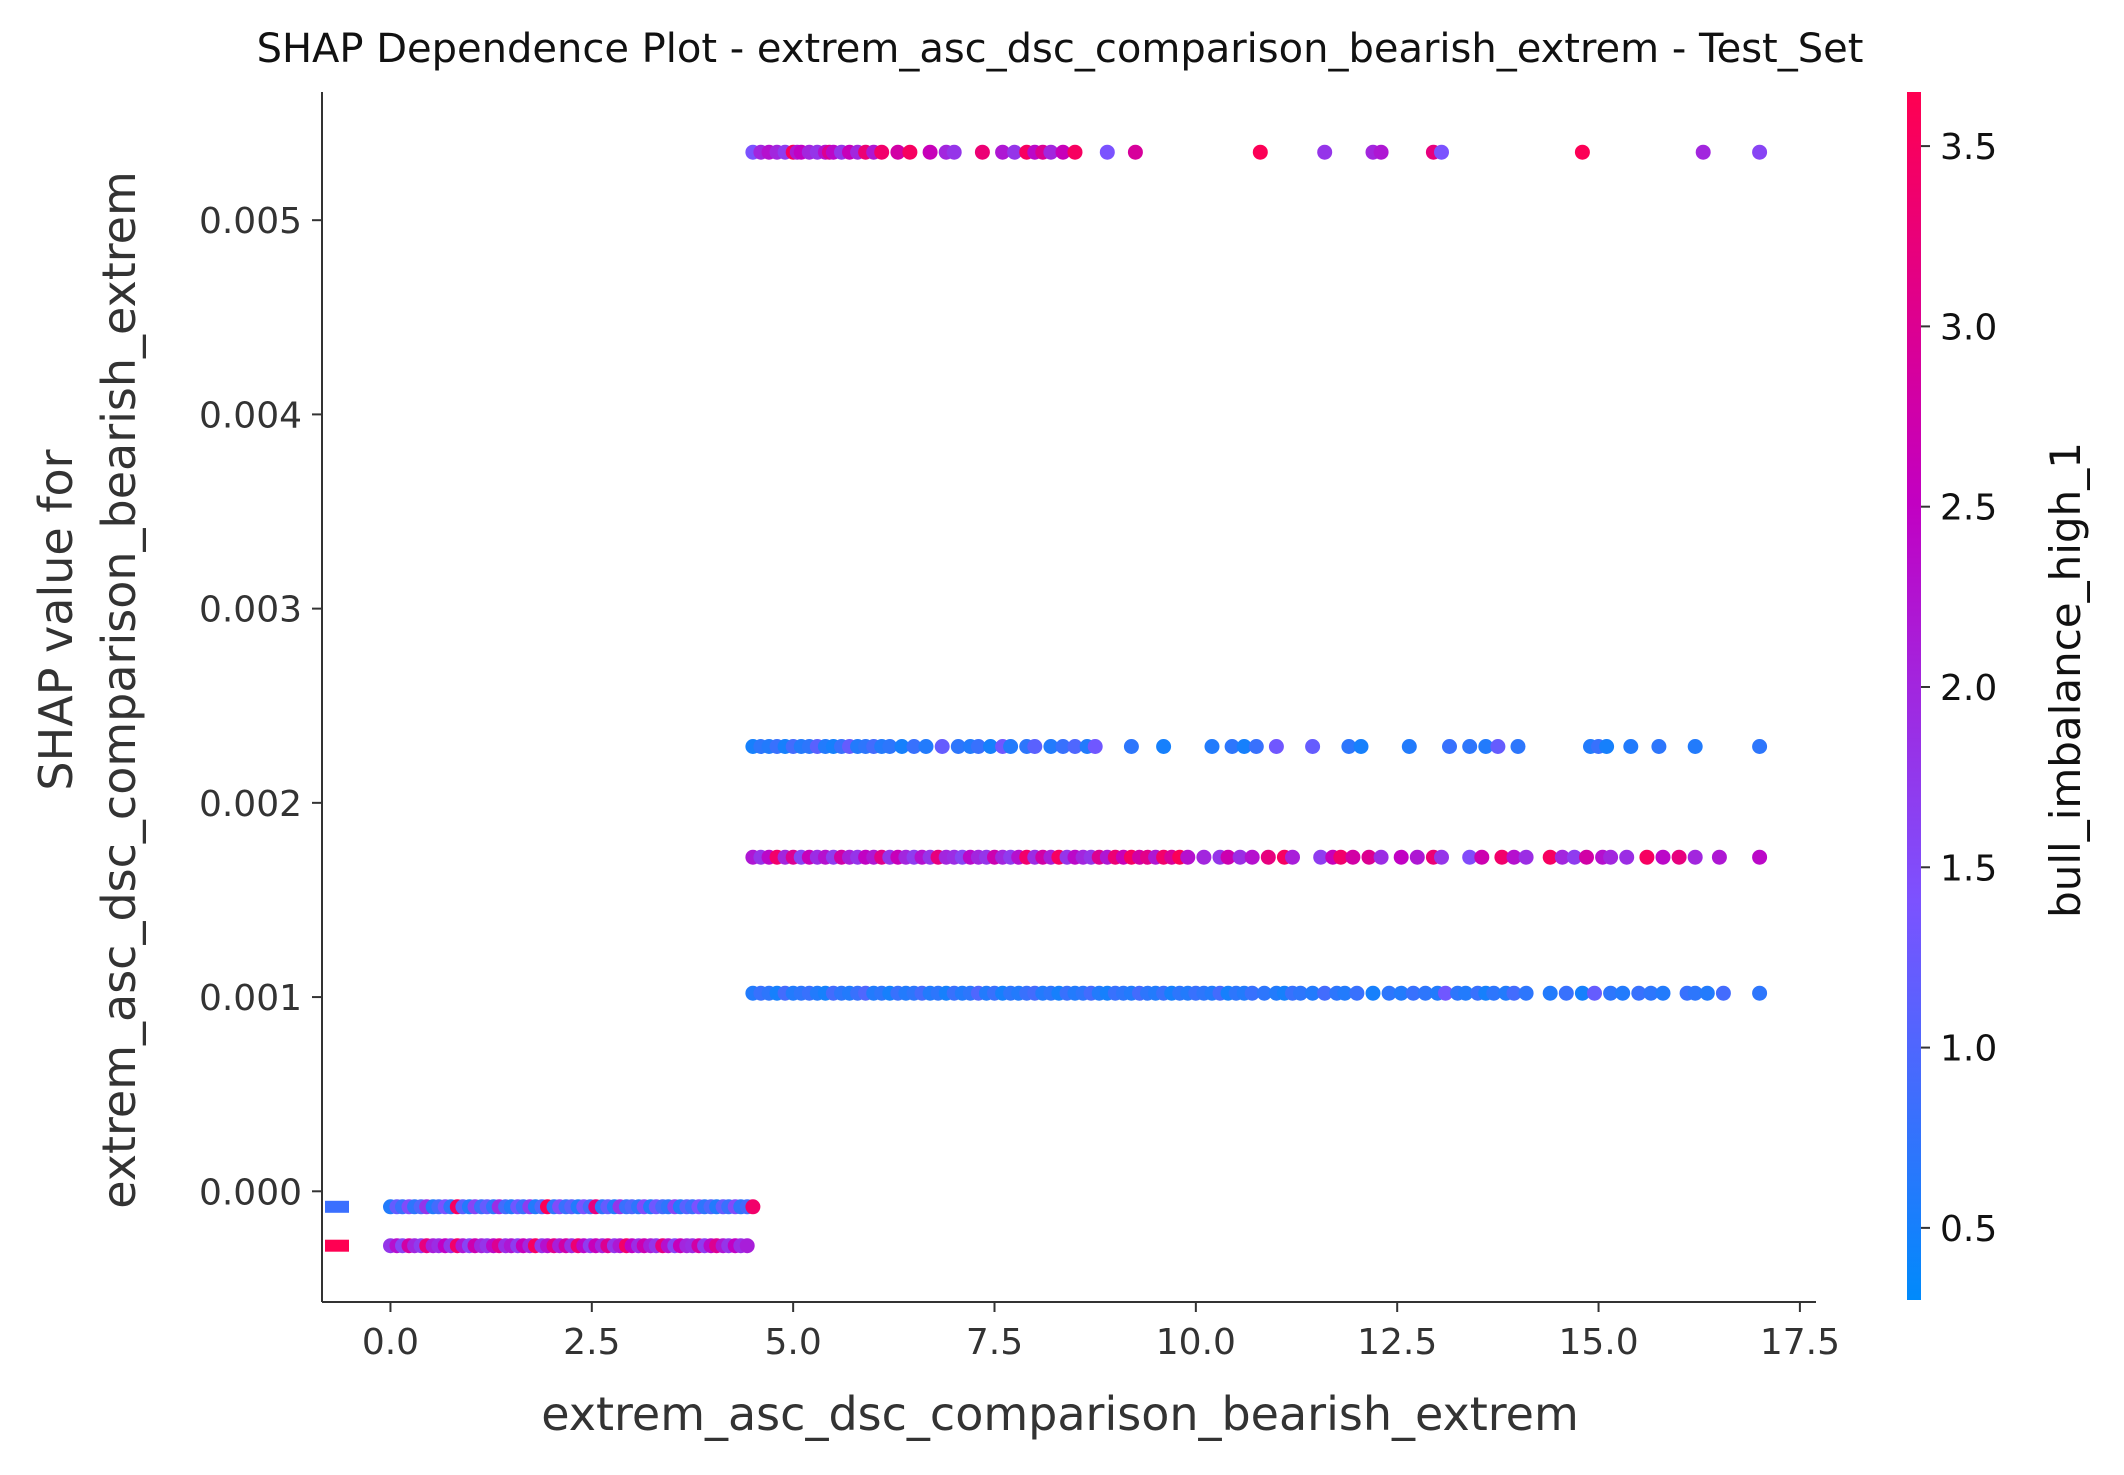 The height and width of the screenshot is (1475, 2124). I want to click on x-tick-label: 15.0, so click(1598, 1342).